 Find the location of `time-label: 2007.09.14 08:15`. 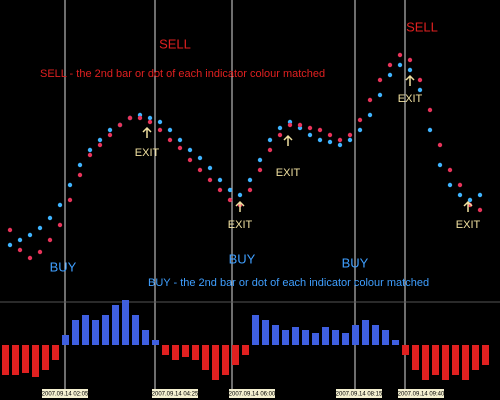

time-label: 2007.09.14 08:15 is located at coordinates (359, 395).